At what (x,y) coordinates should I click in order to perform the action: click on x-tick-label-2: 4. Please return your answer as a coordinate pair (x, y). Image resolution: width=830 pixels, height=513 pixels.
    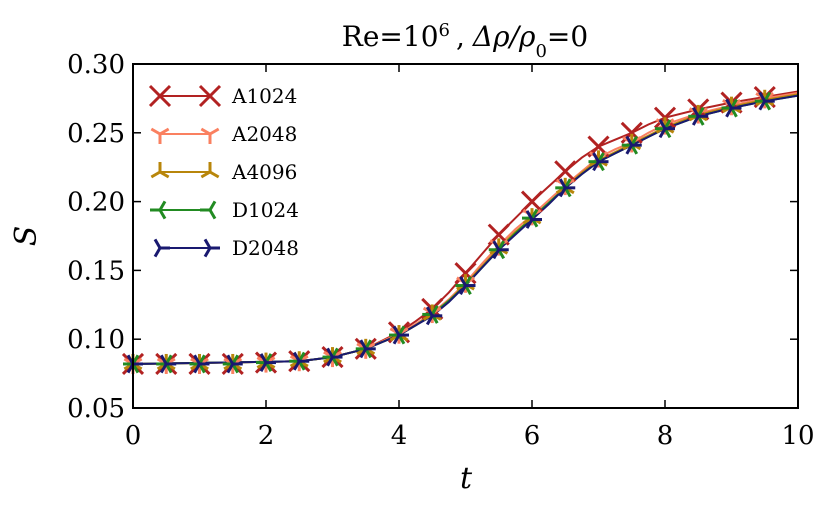
    Looking at the image, I should click on (399, 436).